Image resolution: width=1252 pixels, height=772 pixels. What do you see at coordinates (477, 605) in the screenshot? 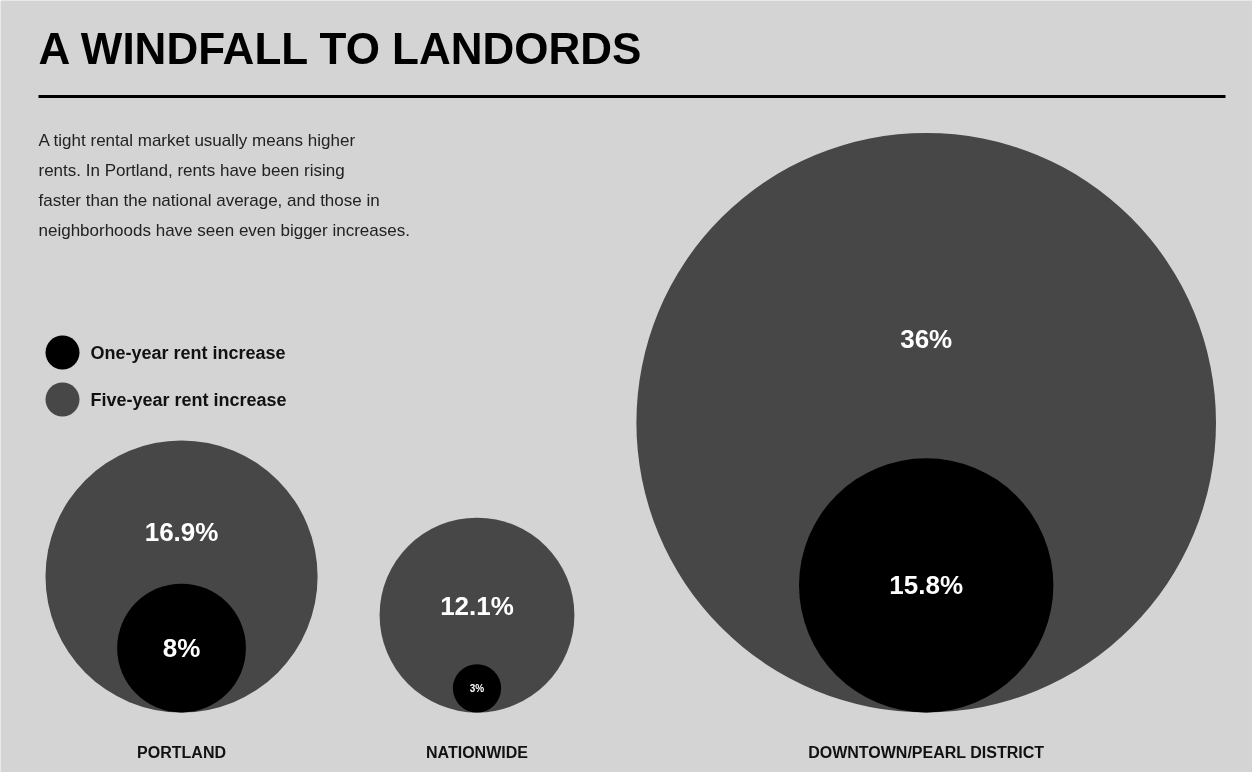
I see `data-label: 12.1%` at bounding box center [477, 605].